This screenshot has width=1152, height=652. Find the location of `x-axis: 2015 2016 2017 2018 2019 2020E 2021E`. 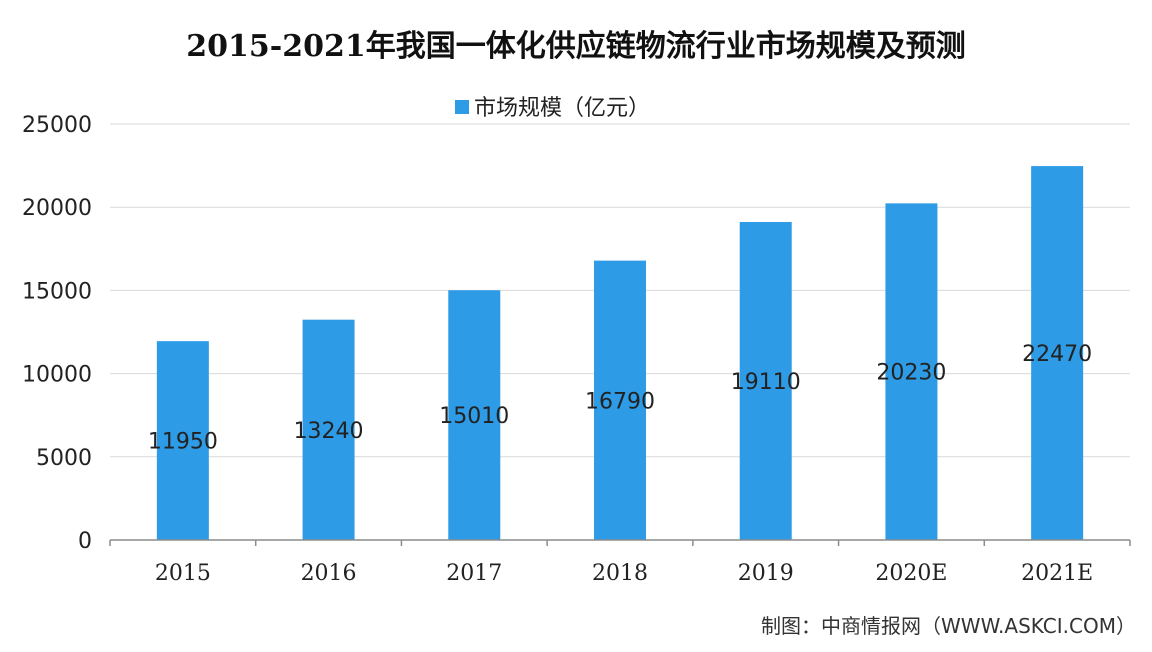

x-axis: 2015 2016 2017 2018 2019 2020E 2021E is located at coordinates (620, 562).